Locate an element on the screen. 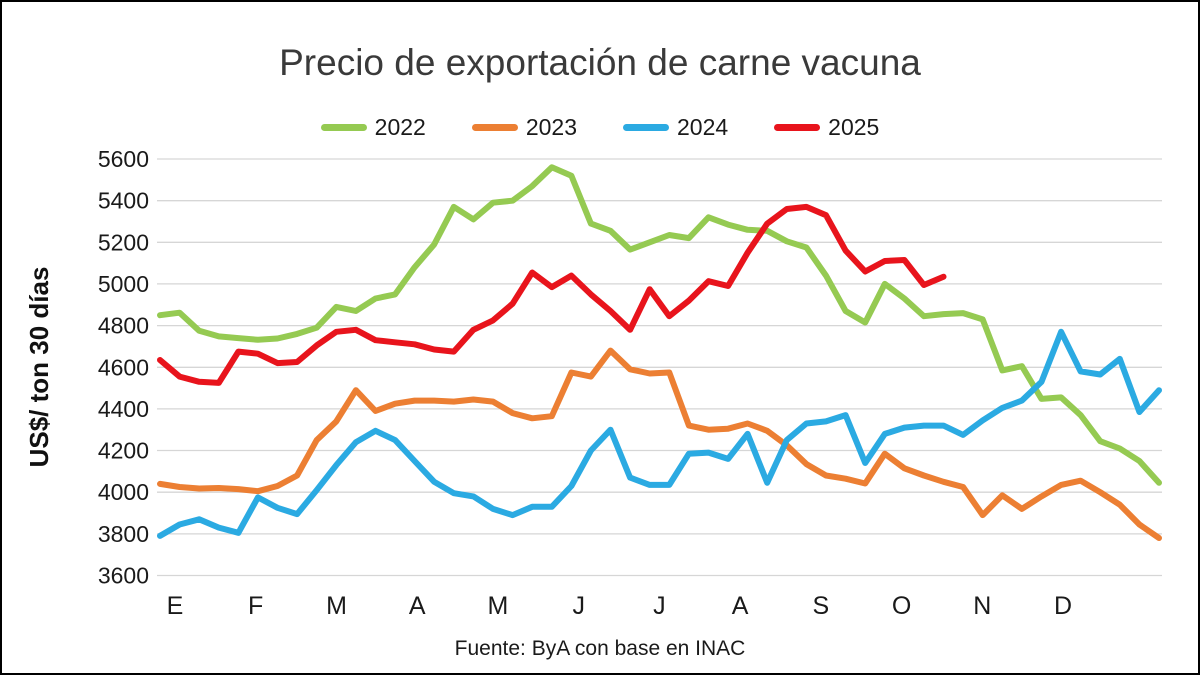 The width and height of the screenshot is (1200, 675). y-tick-label: 4600 is located at coordinates (123, 367).